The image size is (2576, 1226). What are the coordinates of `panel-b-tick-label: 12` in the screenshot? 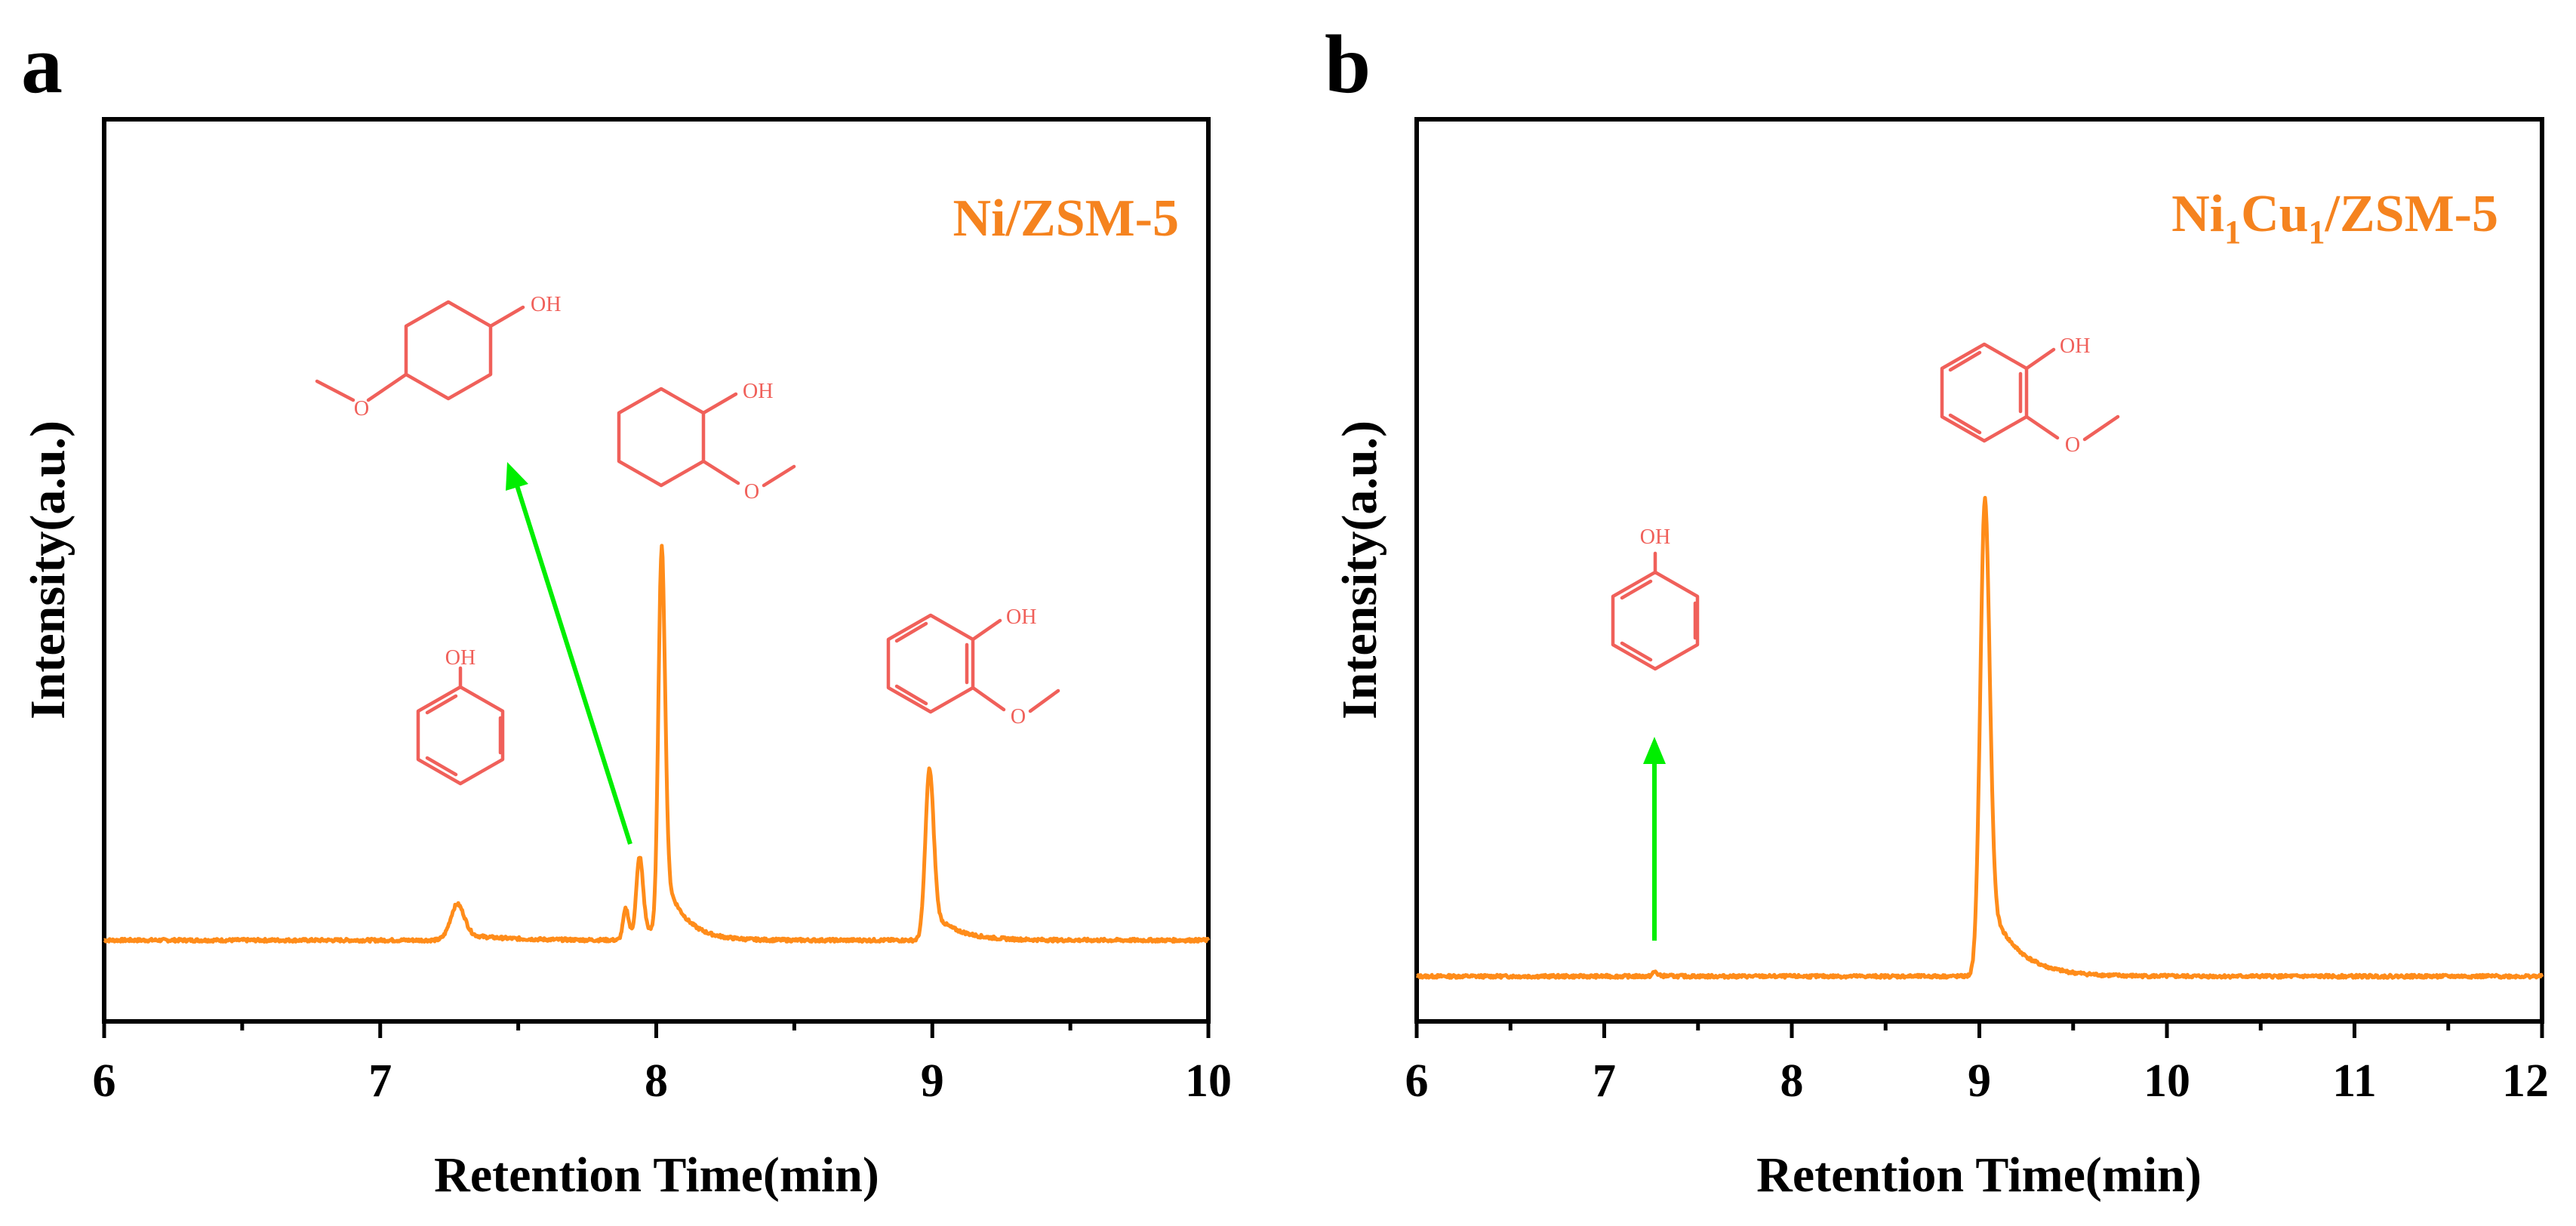 It's located at (2525, 1081).